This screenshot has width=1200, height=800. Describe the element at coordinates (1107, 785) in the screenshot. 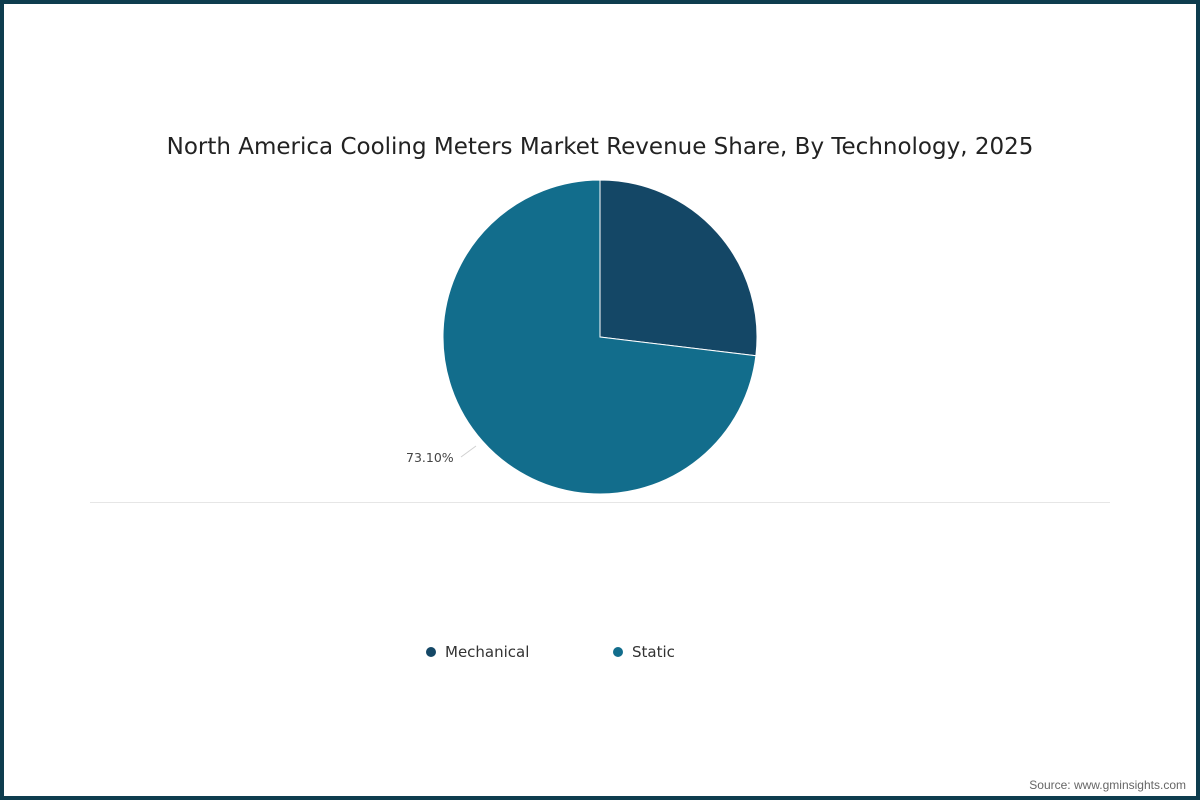

I see `source-note: Source: www.gminsights.com` at that location.